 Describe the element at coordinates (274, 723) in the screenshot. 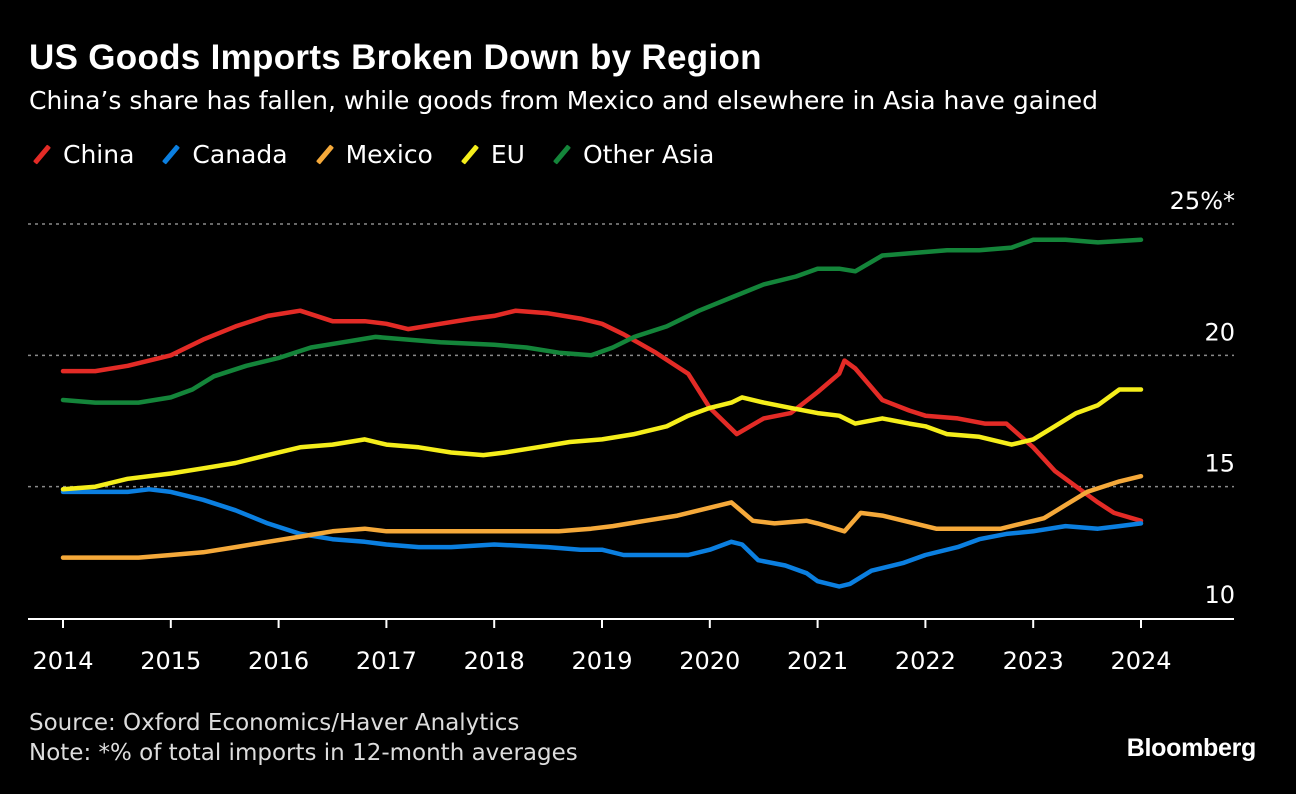

I see `source-note: Source: Oxford Economics/Haver Analytics` at that location.